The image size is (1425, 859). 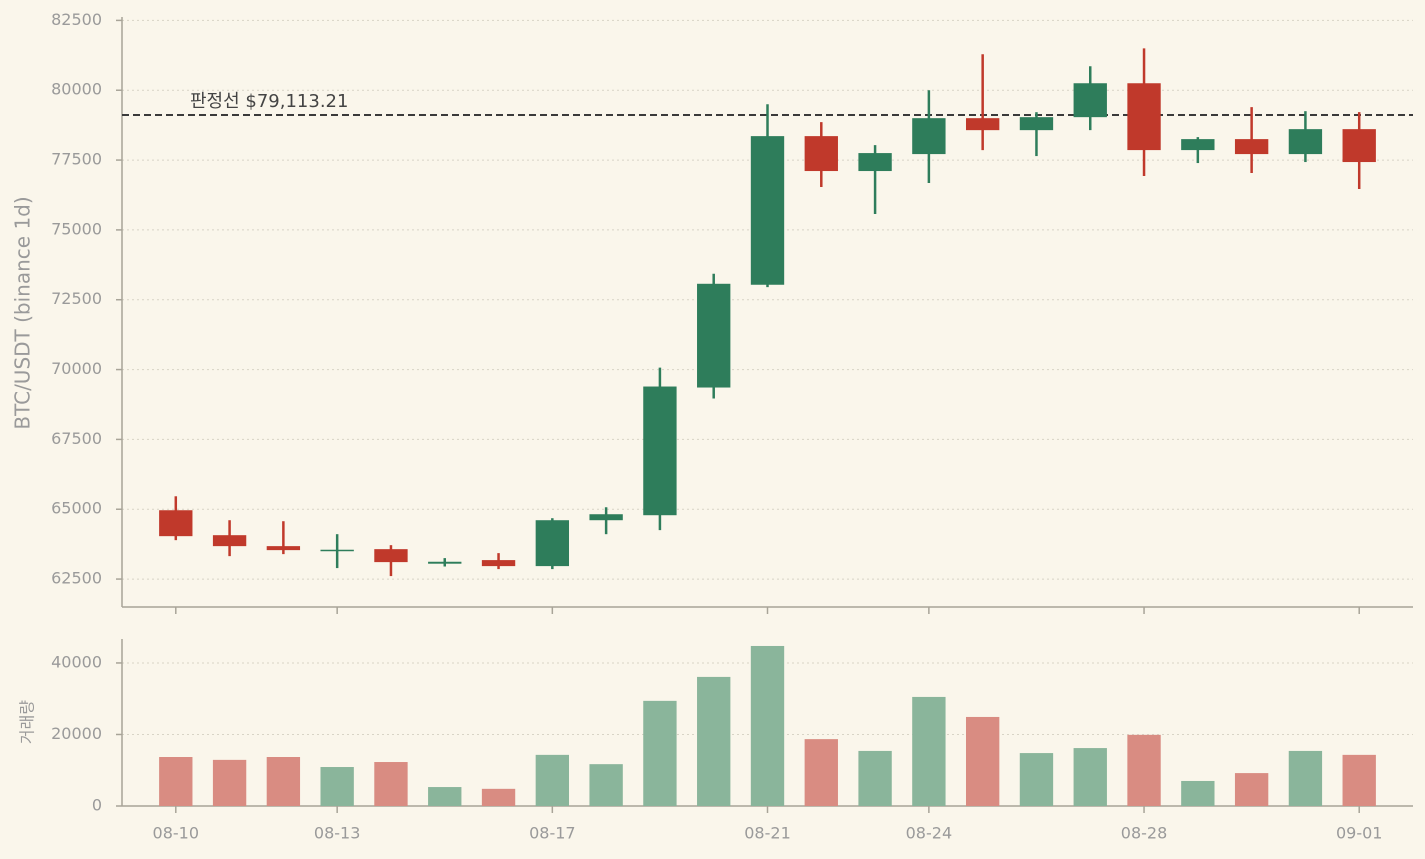 I want to click on y-tick-label: 40000, so click(x=76, y=661).